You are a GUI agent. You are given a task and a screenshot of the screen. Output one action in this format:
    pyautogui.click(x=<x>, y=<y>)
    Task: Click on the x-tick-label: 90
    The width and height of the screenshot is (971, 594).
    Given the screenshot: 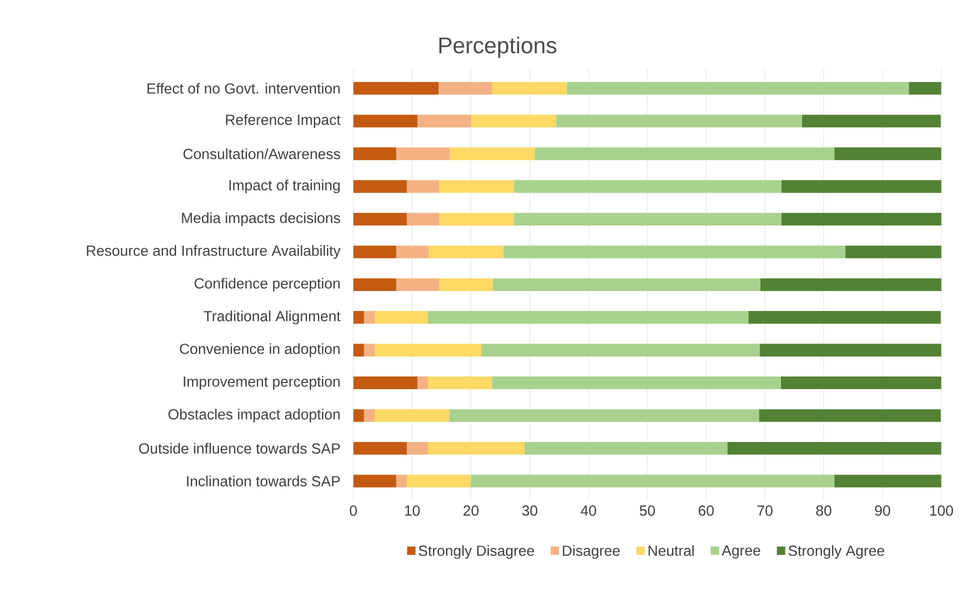 What is the action you would take?
    pyautogui.click(x=882, y=510)
    